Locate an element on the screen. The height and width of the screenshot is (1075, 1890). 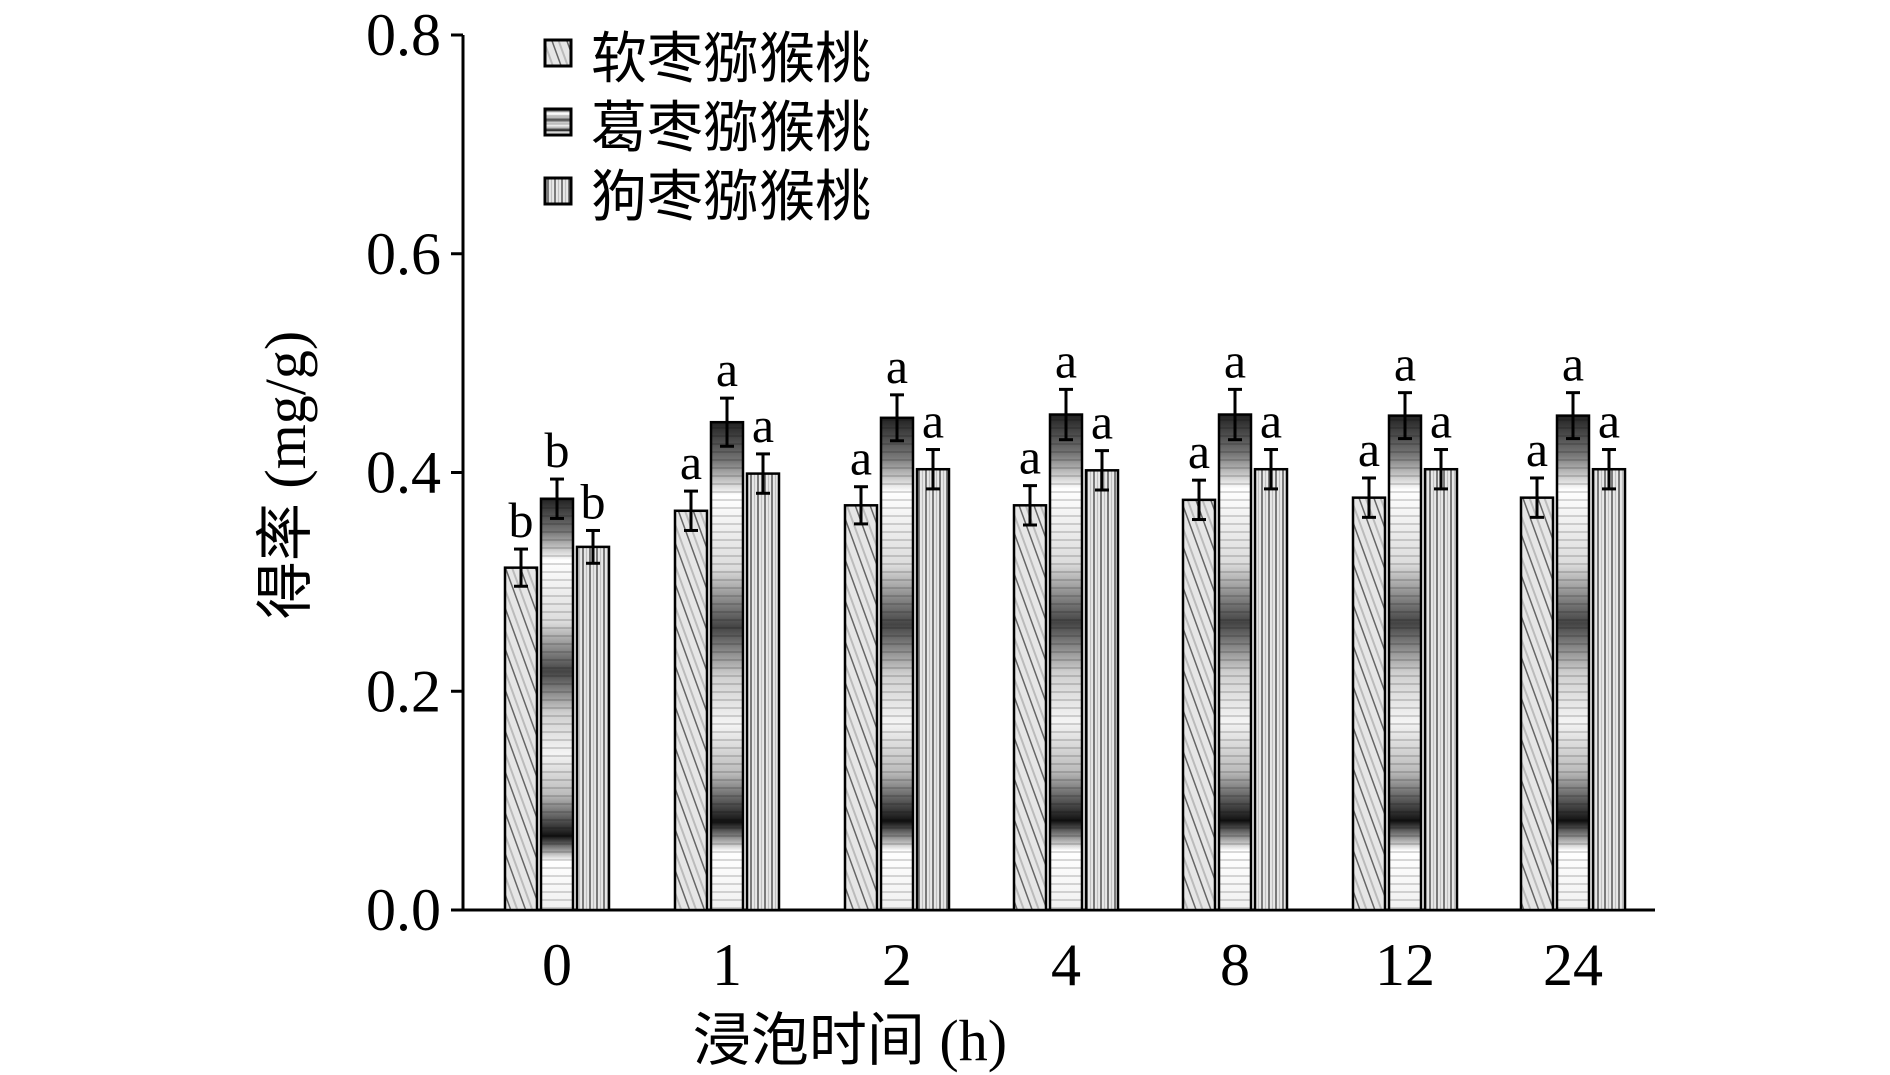
y-tick-label: 0.4 is located at coordinates (403, 473).